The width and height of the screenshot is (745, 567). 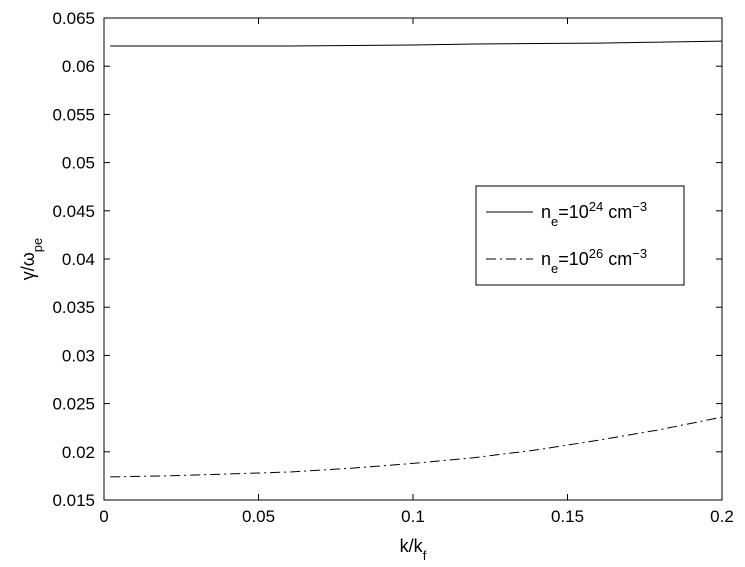 I want to click on y-tick-label: 0.055, so click(x=73, y=114).